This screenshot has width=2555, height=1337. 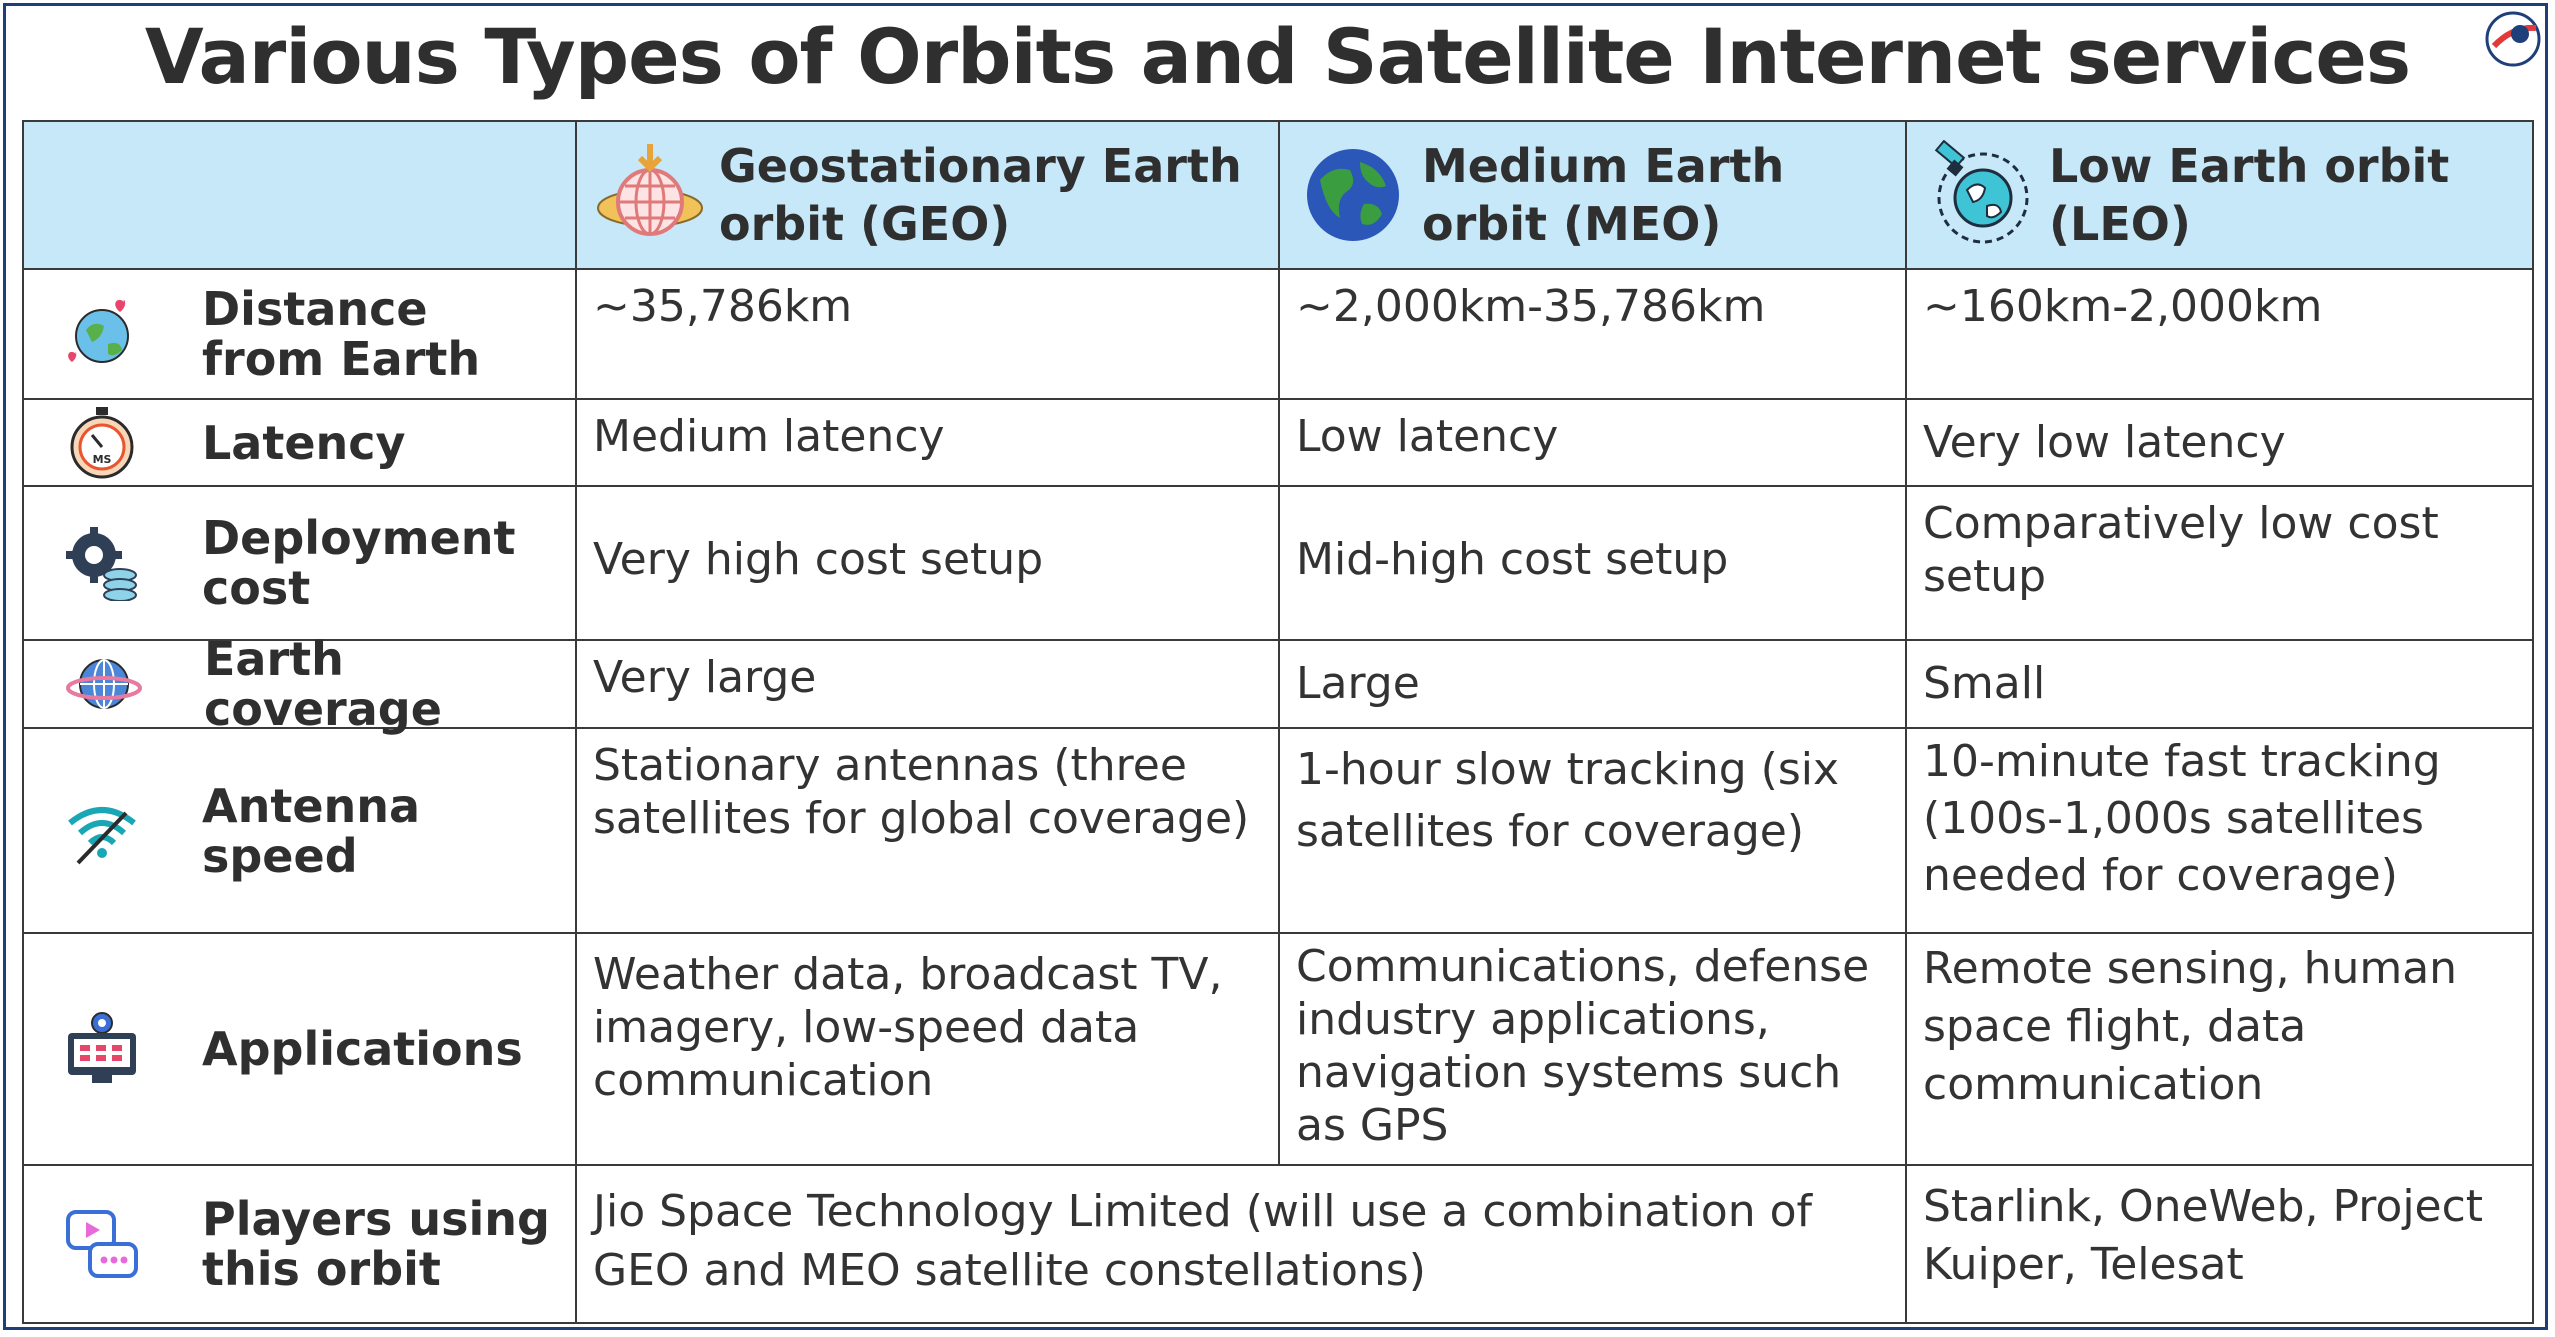 I want to click on row-header-applications: Applications, so click(x=299, y=1049).